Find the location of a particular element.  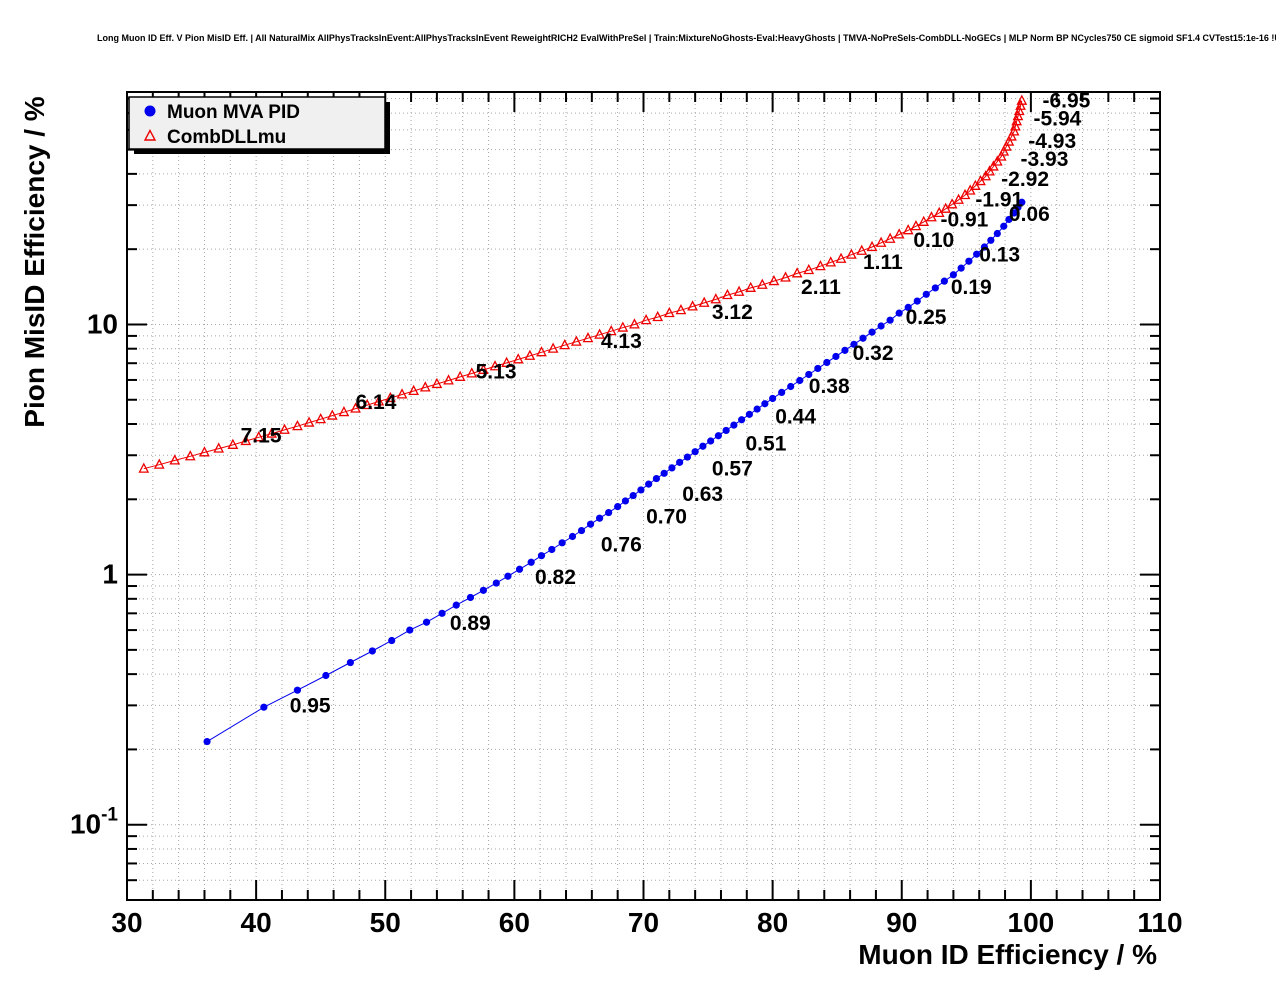

cut-value-label: 0.06 is located at coordinates (1029, 214).